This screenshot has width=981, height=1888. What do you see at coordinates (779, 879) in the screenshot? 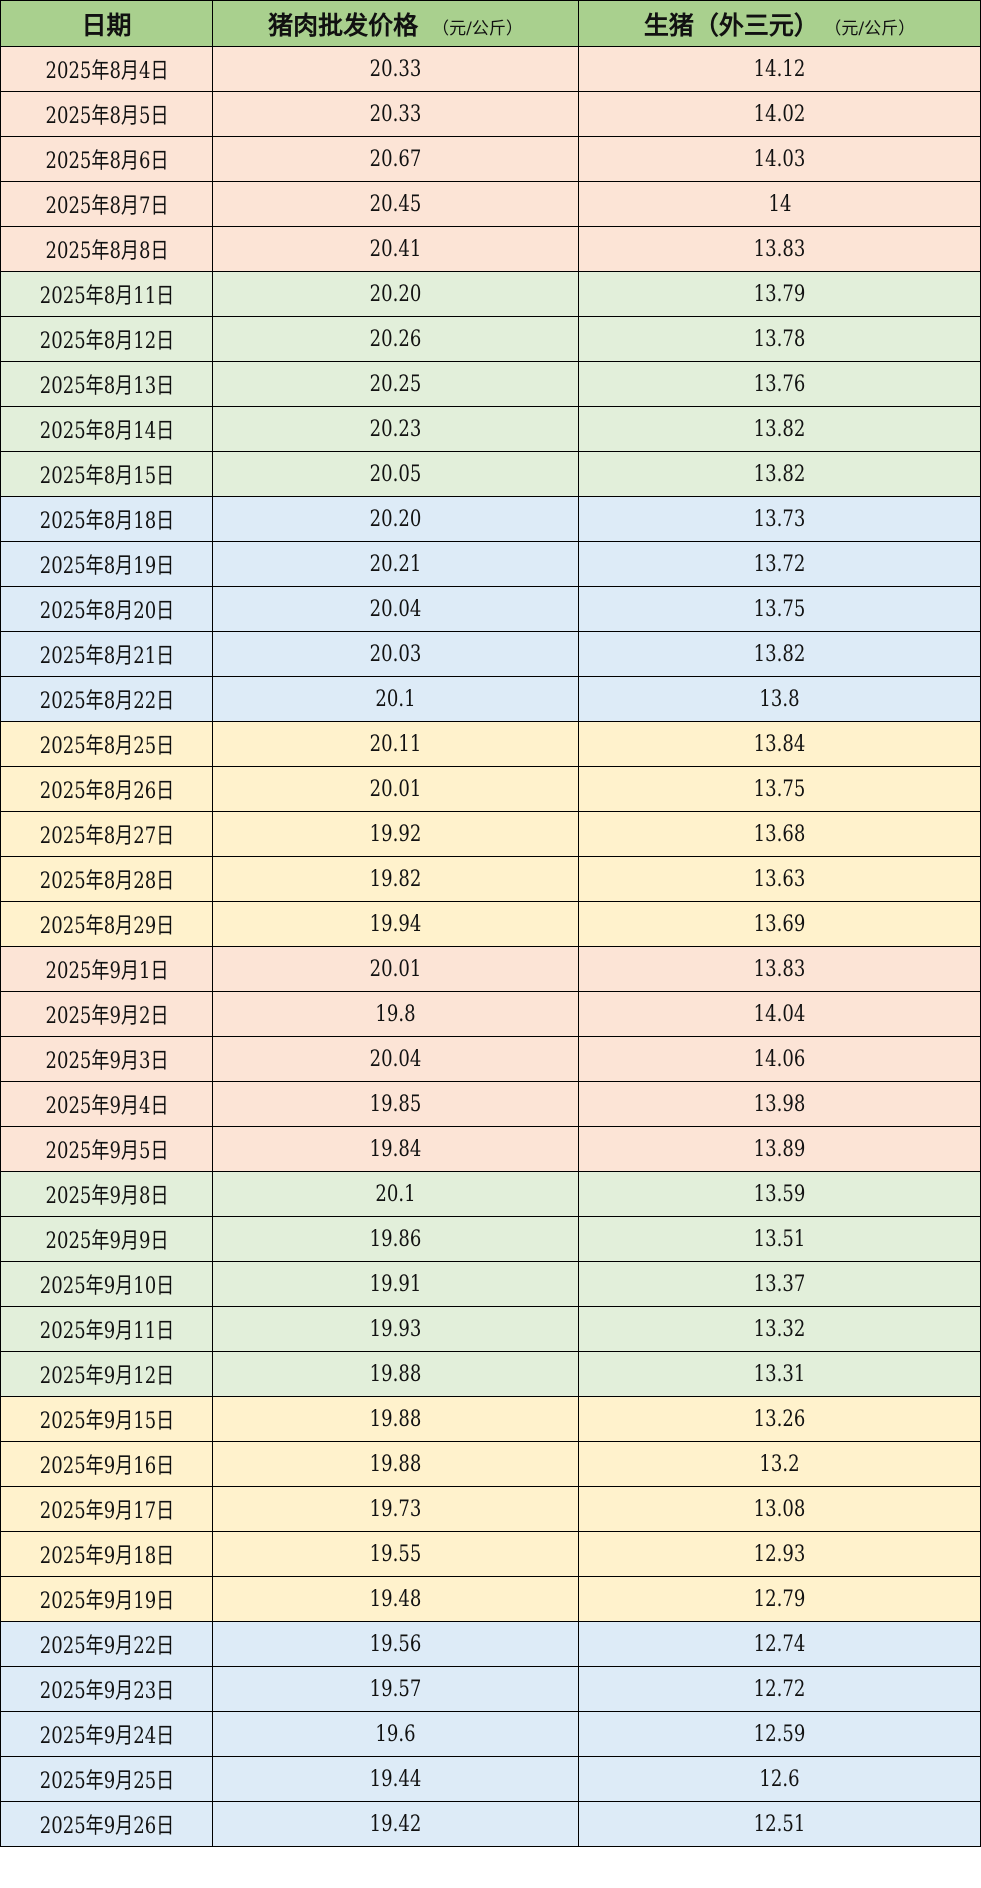
I see `live-hog-cell: 13.63` at bounding box center [779, 879].